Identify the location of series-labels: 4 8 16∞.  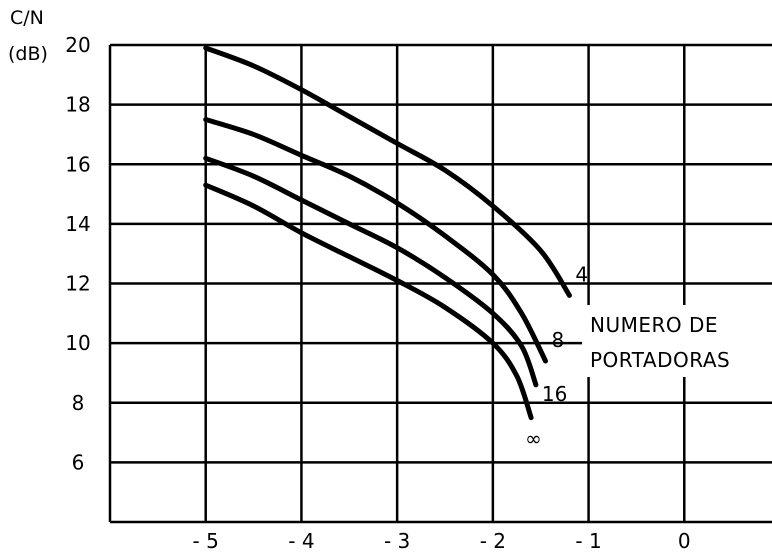
(556, 356).